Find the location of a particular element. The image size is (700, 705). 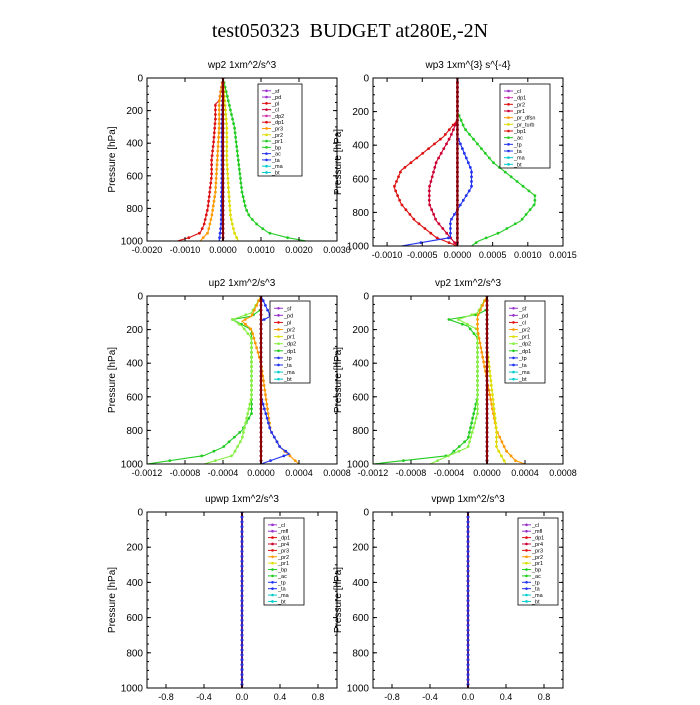

legend-label: _bt is located at coordinates (522, 380).